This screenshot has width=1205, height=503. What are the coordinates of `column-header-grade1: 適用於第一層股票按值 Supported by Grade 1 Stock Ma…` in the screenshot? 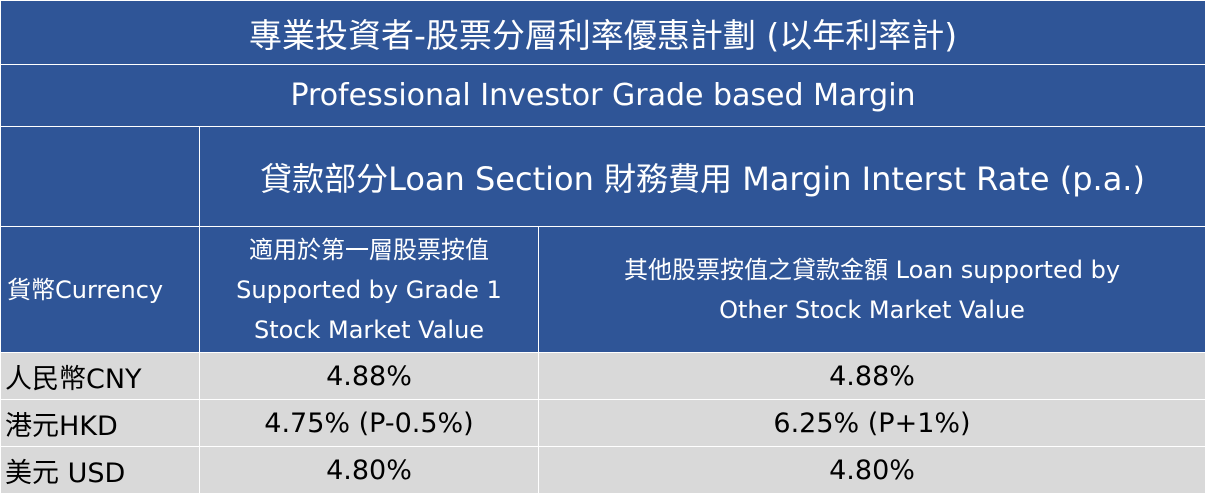 It's located at (369, 289).